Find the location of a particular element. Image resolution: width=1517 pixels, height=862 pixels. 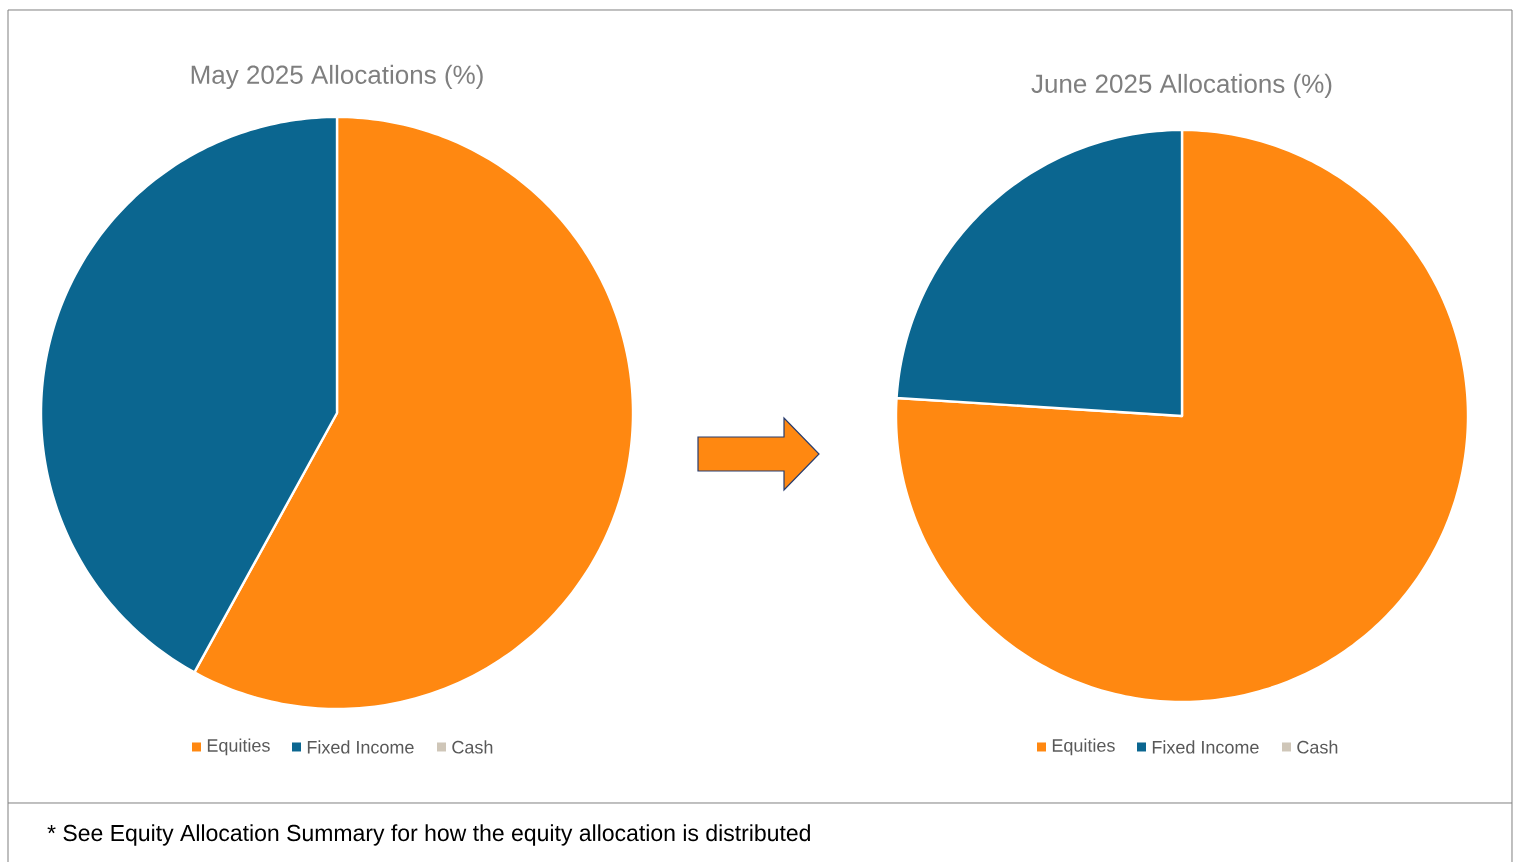

chart-title: May 2025 Allocations (%) is located at coordinates (337, 77).